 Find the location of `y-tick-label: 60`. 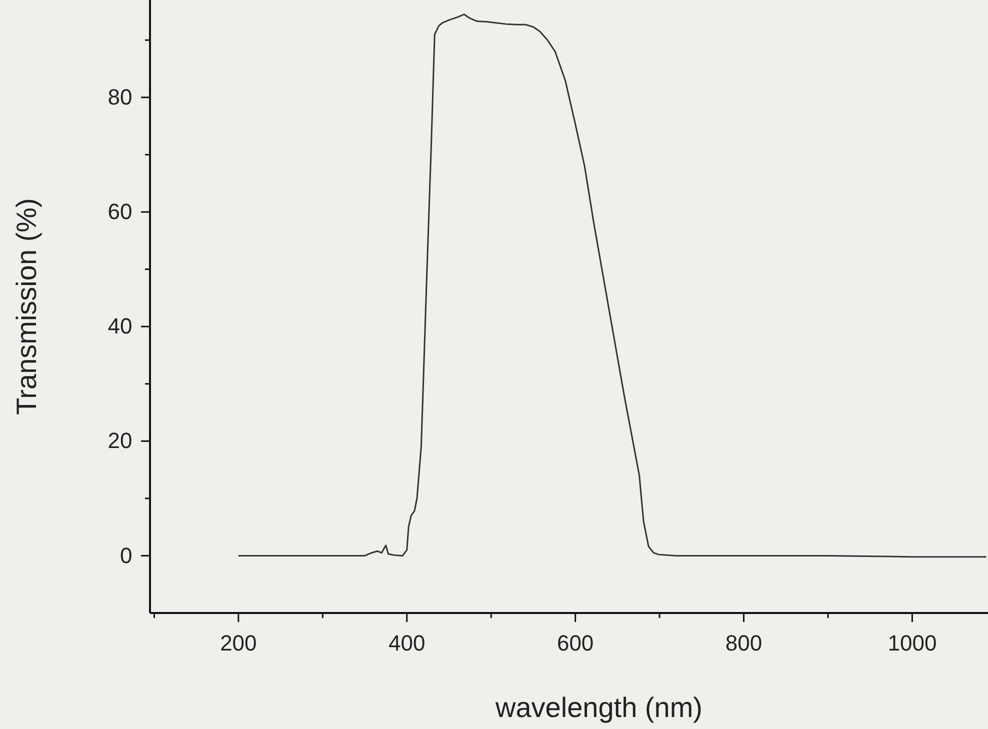

y-tick-label: 60 is located at coordinates (120, 211).